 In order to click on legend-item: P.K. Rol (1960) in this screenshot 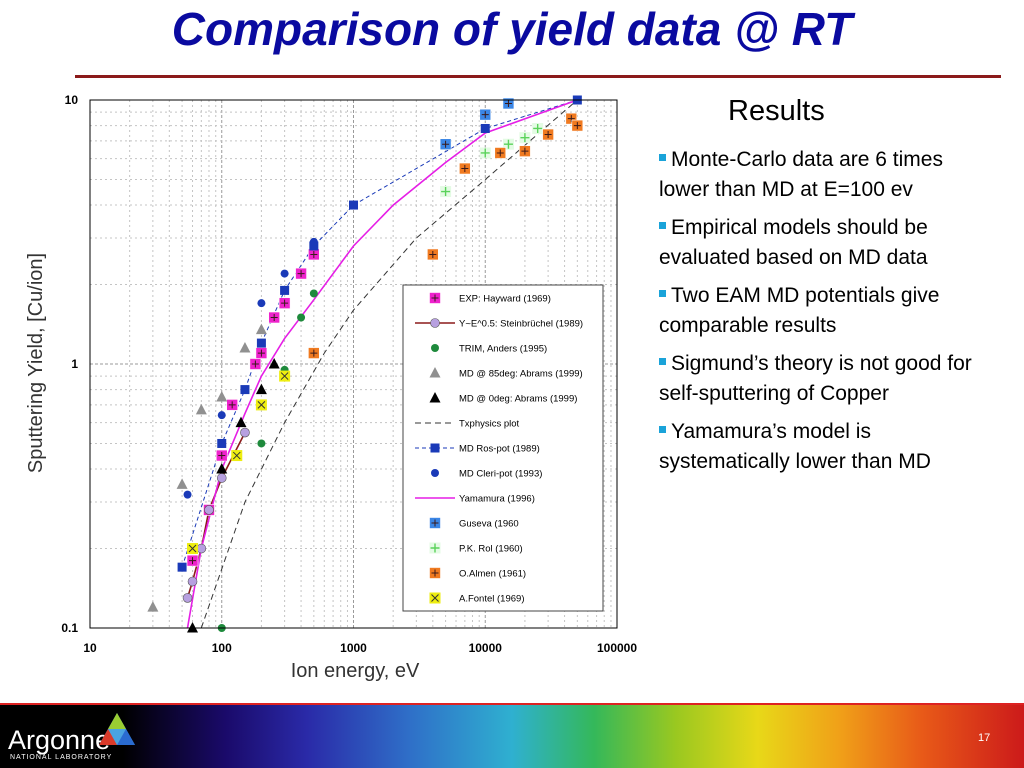, I will do `click(476, 548)`.